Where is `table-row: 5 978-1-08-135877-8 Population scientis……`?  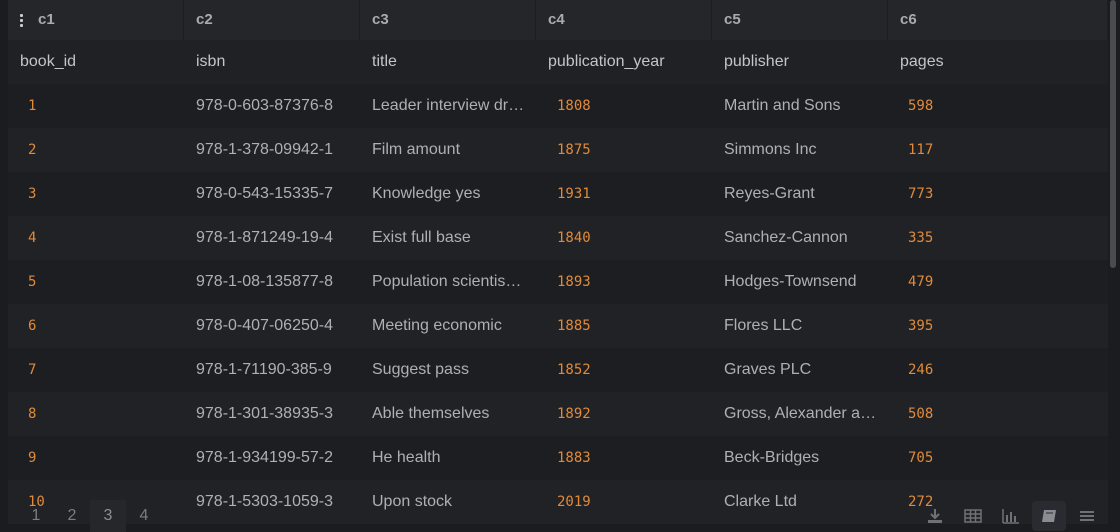
table-row: 5 978-1-08-135877-8 Population scientis…… is located at coordinates (558, 282).